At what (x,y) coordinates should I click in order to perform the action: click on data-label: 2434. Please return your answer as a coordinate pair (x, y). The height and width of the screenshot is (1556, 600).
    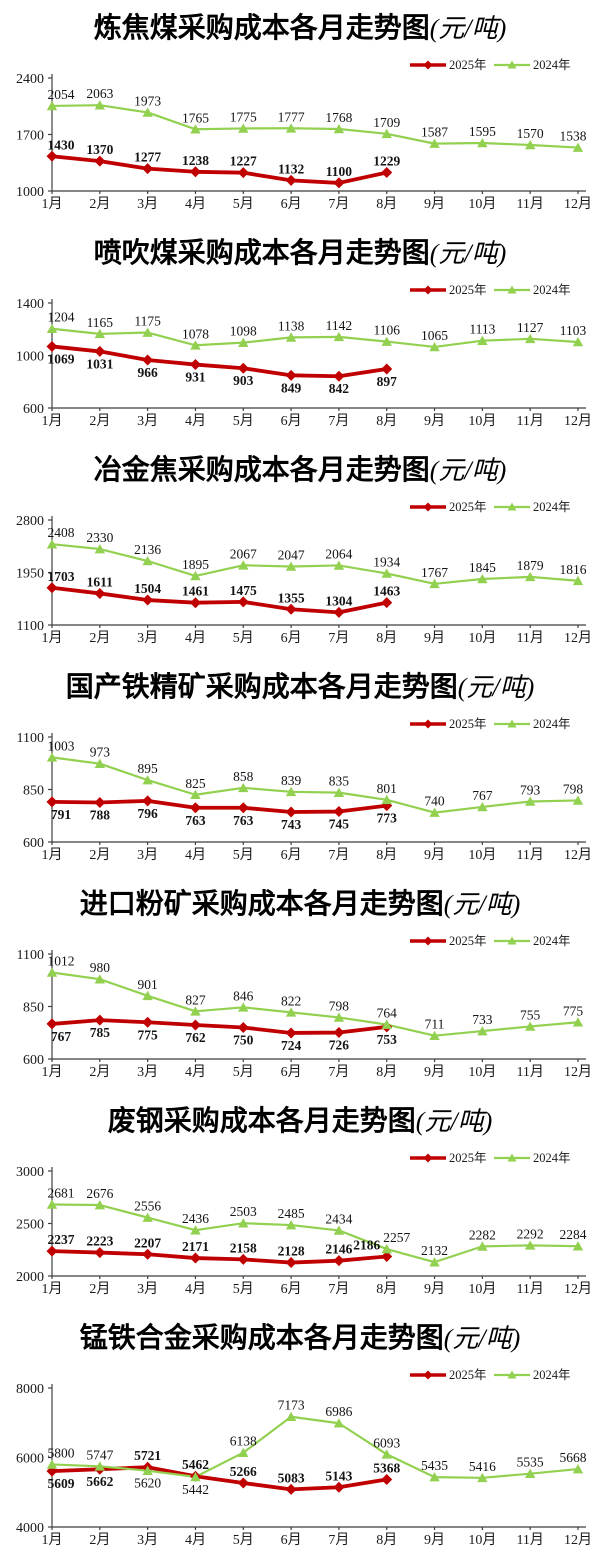
    Looking at the image, I should click on (338, 1218).